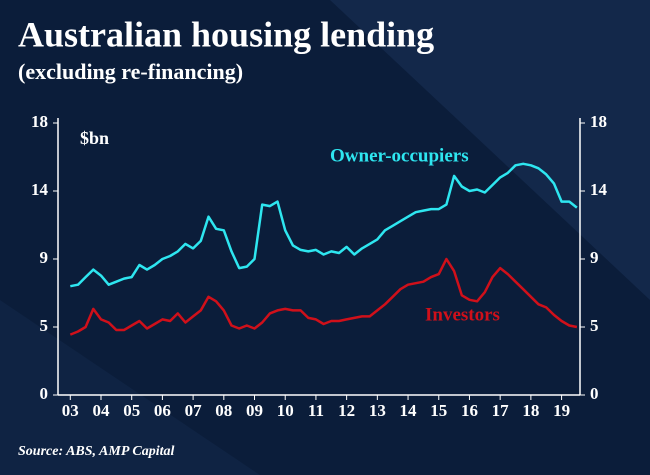  What do you see at coordinates (561, 410) in the screenshot?
I see `x-tick-label: 19` at bounding box center [561, 410].